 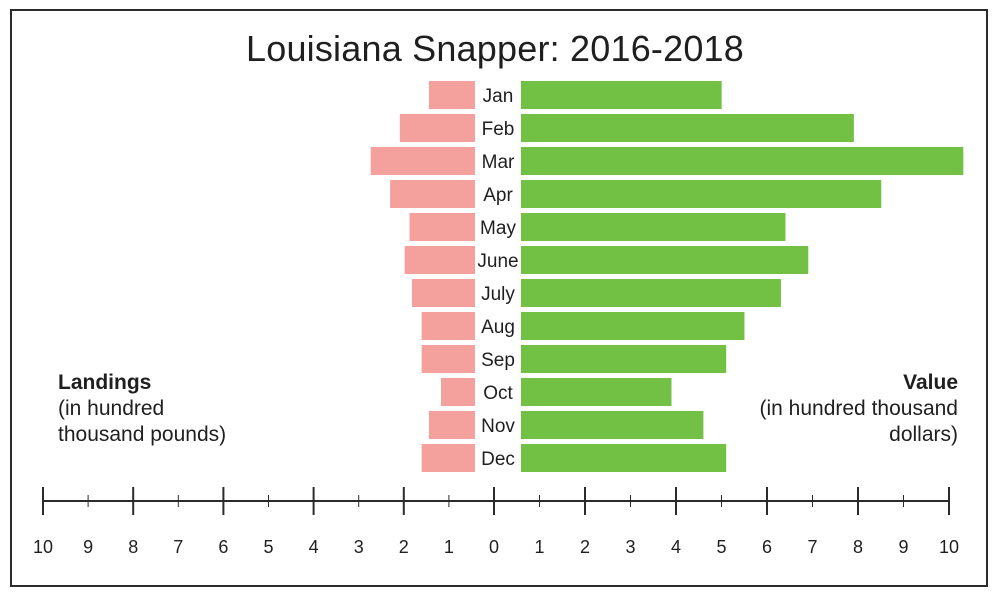 I want to click on axis-tick-label-left-7: 7, so click(x=178, y=547).